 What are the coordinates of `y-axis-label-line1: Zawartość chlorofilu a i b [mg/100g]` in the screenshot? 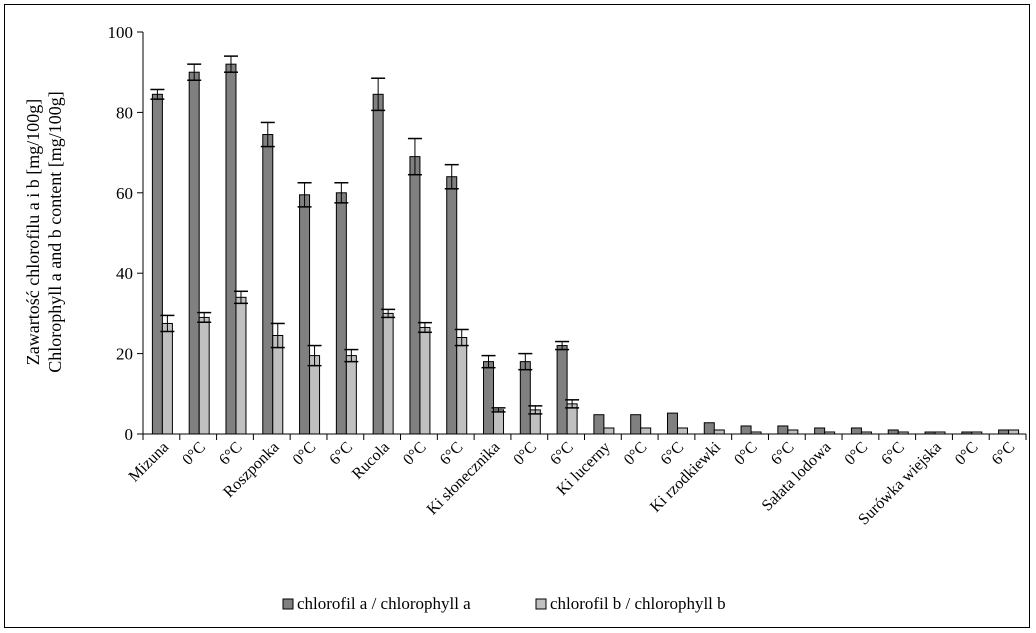 It's located at (33, 232).